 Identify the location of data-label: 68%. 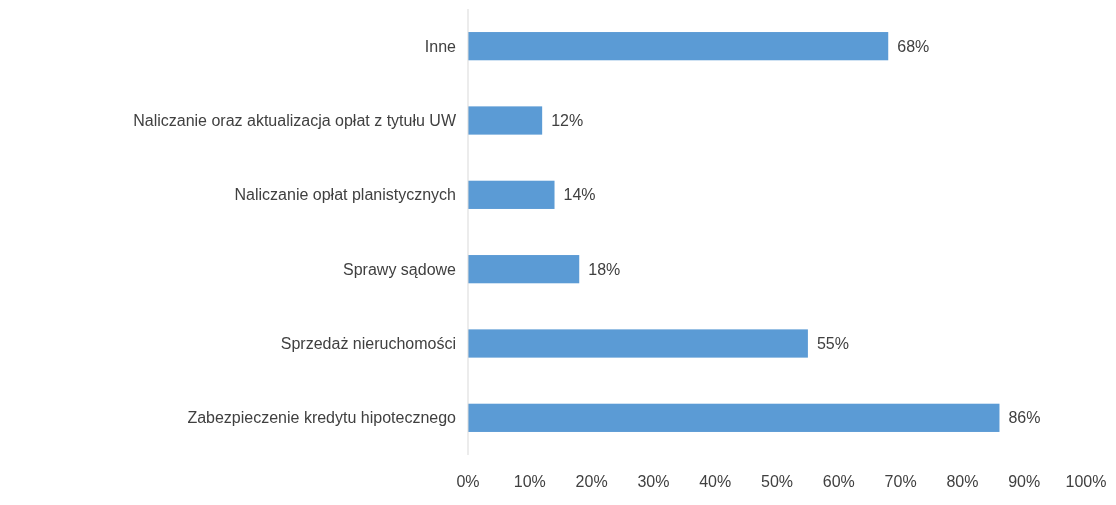
(913, 46).